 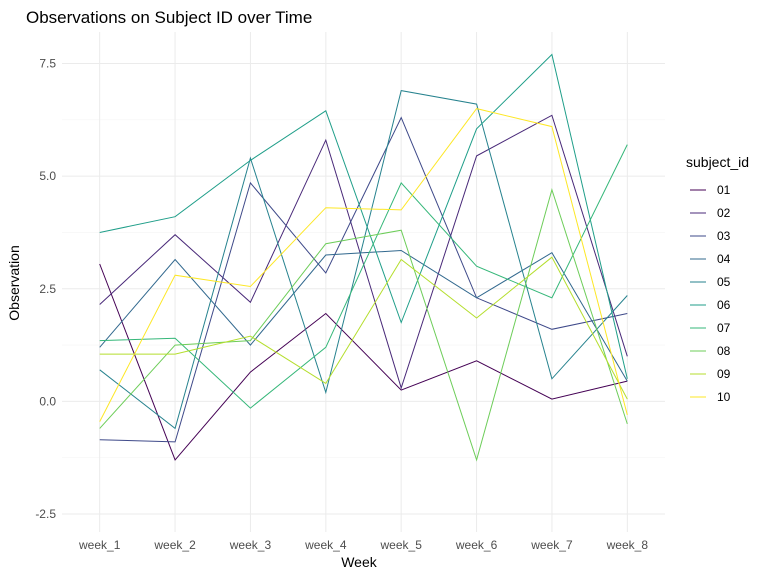 I want to click on legend-item-05: 05, so click(x=710, y=282).